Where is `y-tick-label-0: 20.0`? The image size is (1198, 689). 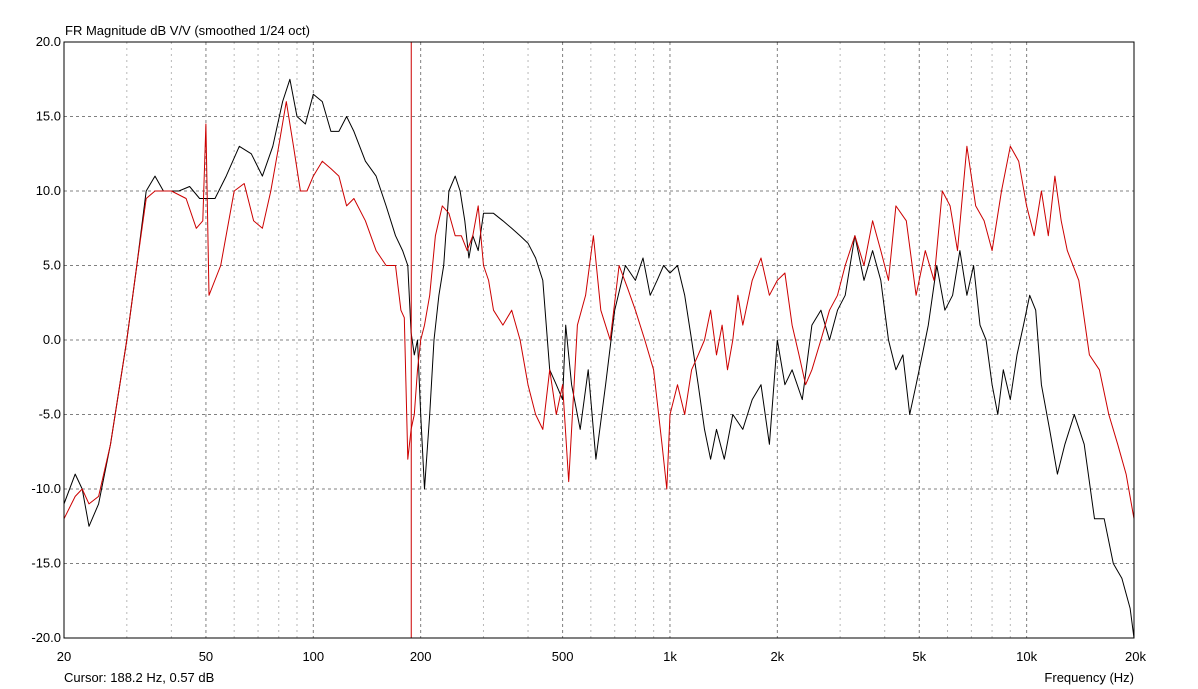 y-tick-label-0: 20.0 is located at coordinates (48, 41).